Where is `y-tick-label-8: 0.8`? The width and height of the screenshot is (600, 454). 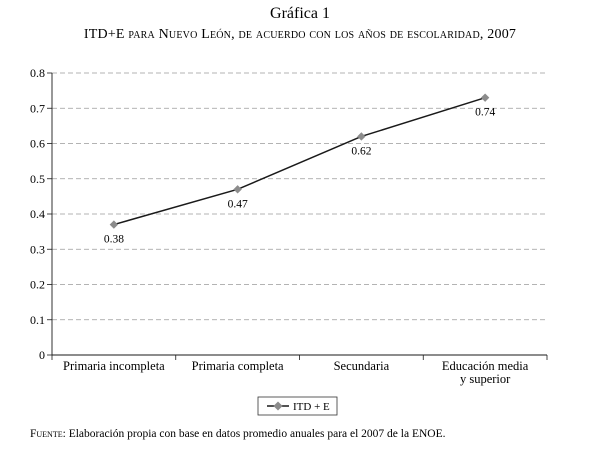
y-tick-label-8: 0.8 is located at coordinates (37, 73).